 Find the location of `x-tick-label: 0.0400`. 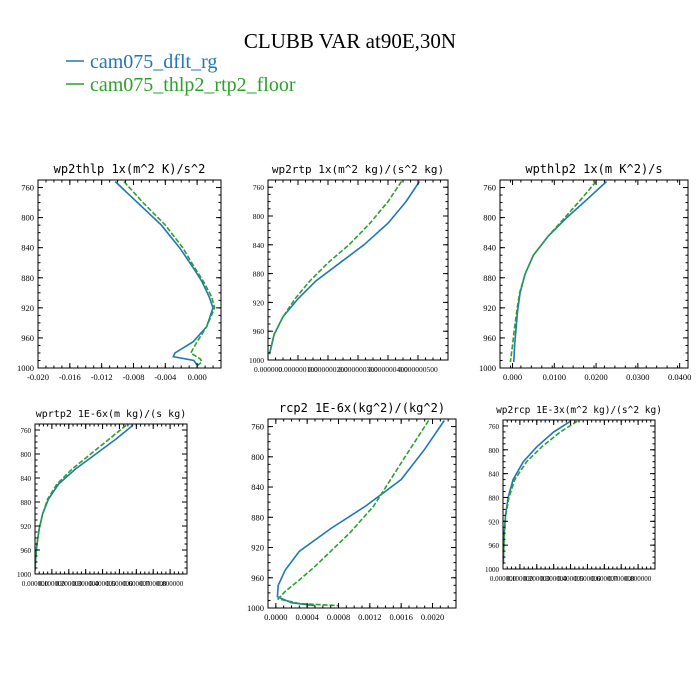

x-tick-label: 0.0400 is located at coordinates (679, 377).